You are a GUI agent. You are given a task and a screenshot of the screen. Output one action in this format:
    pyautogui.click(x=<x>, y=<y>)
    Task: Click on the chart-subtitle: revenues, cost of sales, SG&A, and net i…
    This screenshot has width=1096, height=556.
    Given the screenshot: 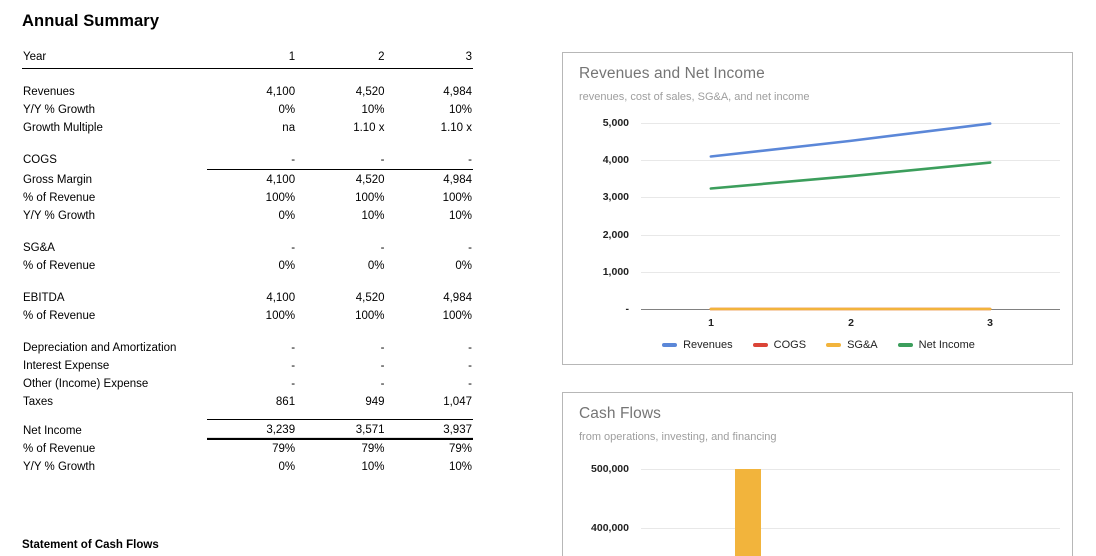 What is the action you would take?
    pyautogui.click(x=694, y=97)
    